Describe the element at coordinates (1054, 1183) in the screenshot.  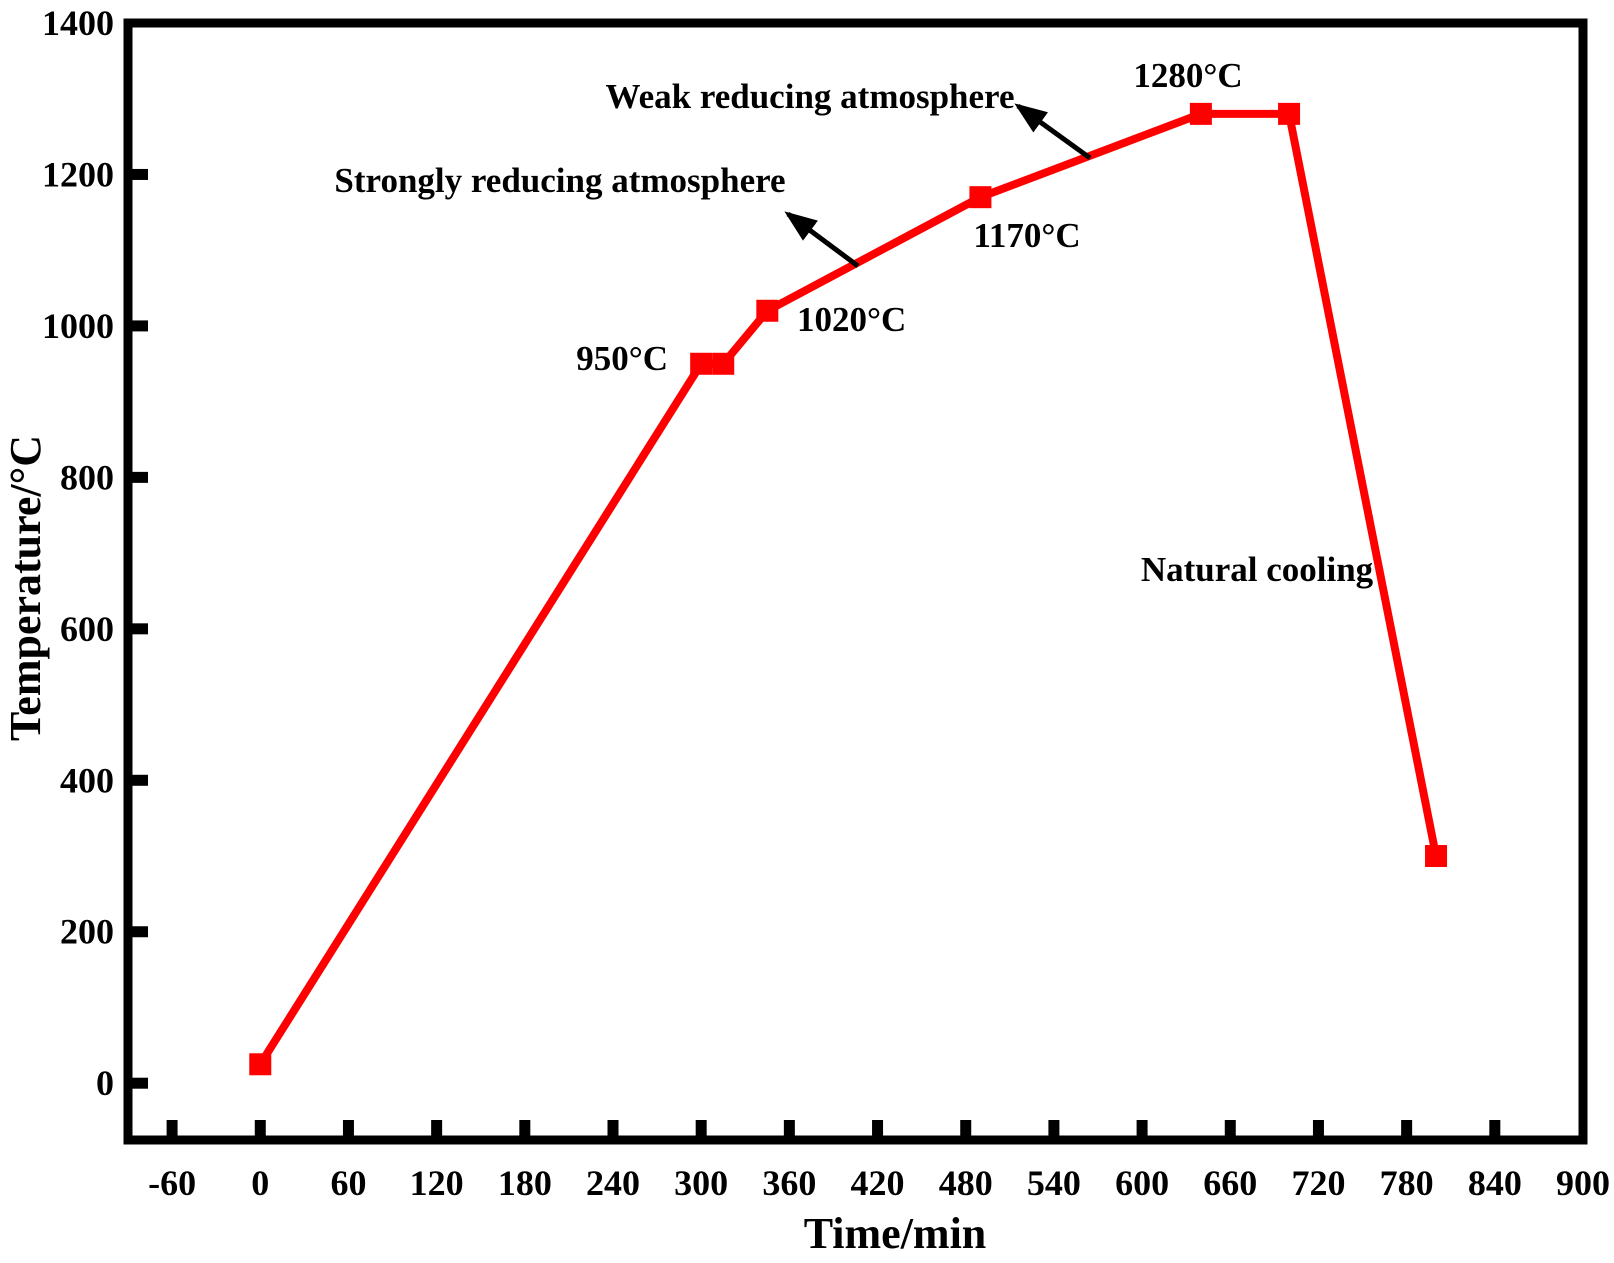
I see `x-tick-label: 540` at that location.